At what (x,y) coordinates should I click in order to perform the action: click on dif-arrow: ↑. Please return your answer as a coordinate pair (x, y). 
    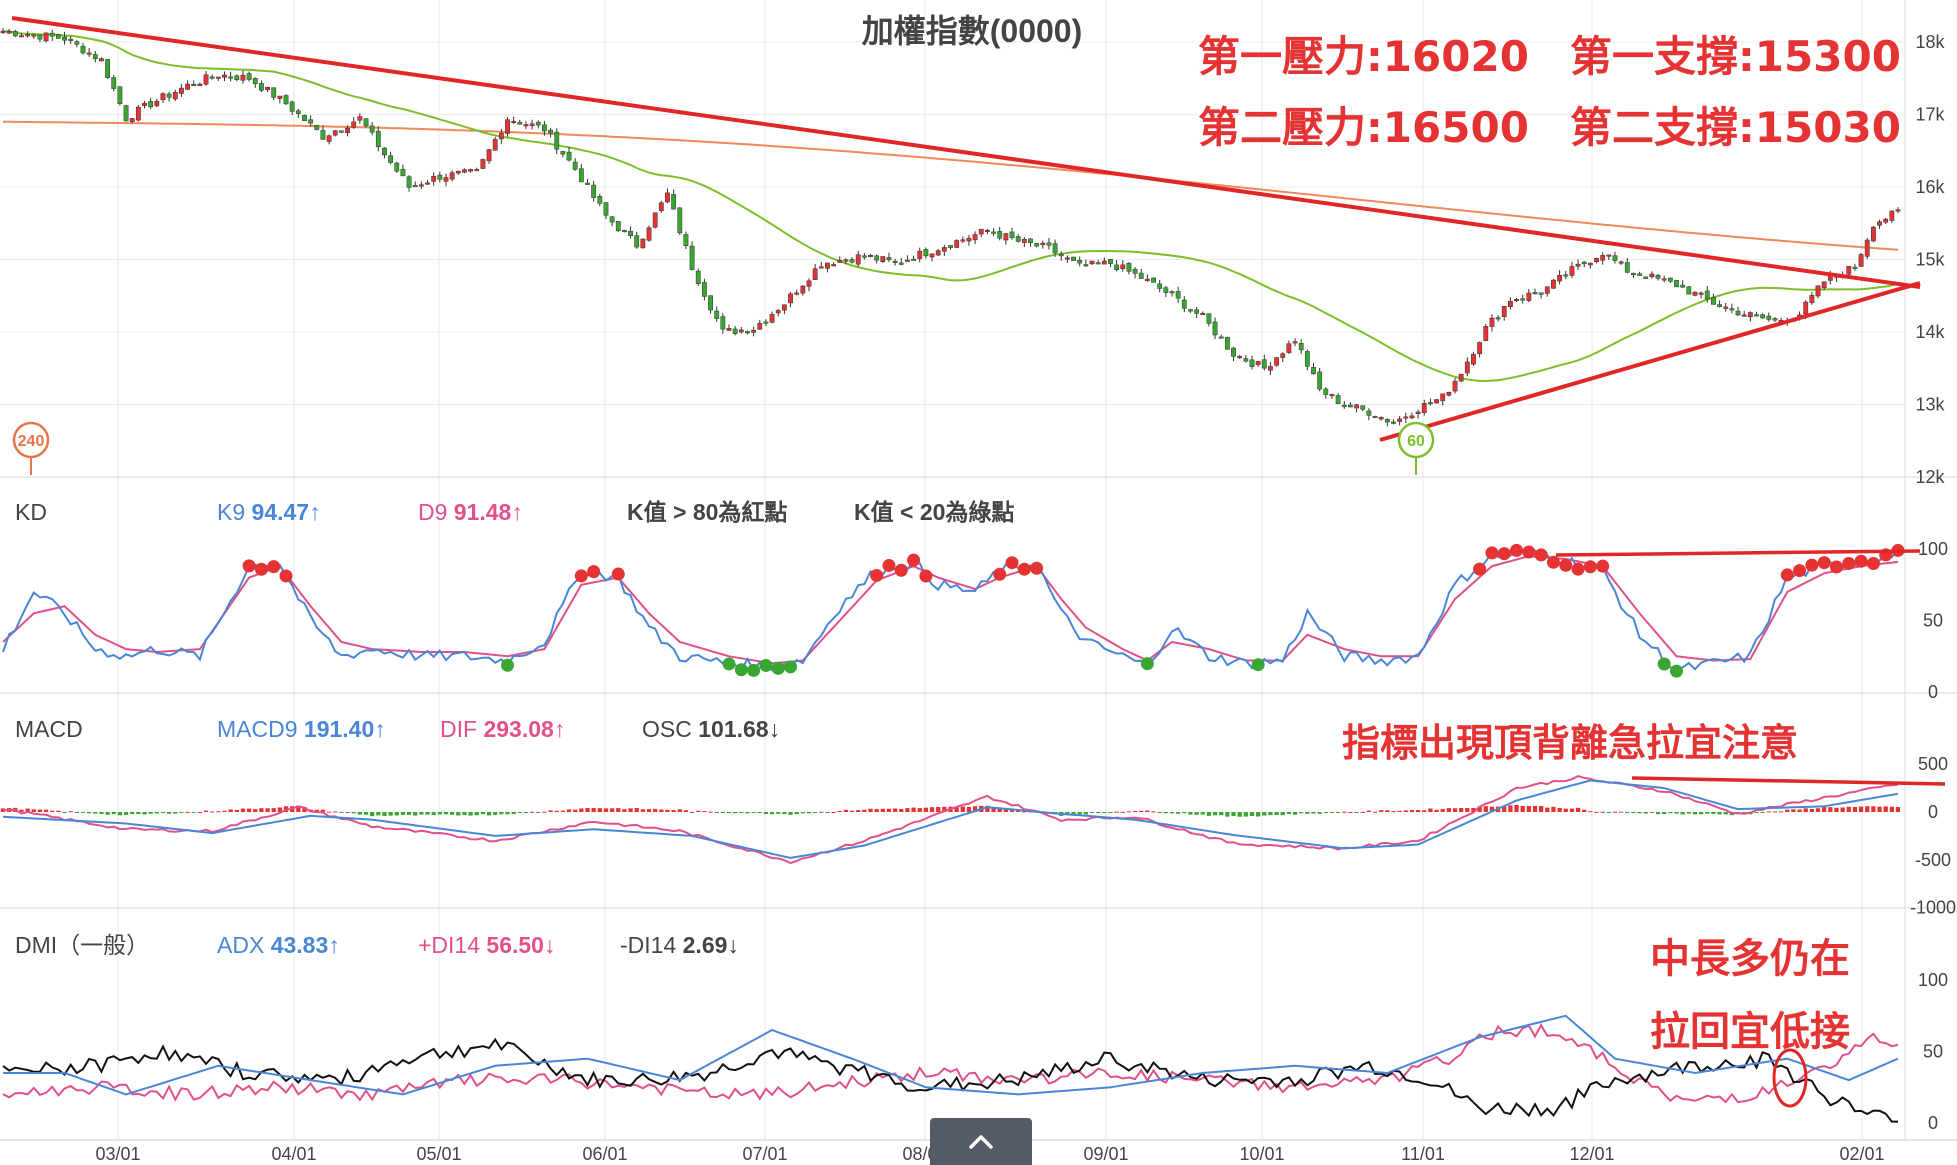
    Looking at the image, I should click on (560, 729).